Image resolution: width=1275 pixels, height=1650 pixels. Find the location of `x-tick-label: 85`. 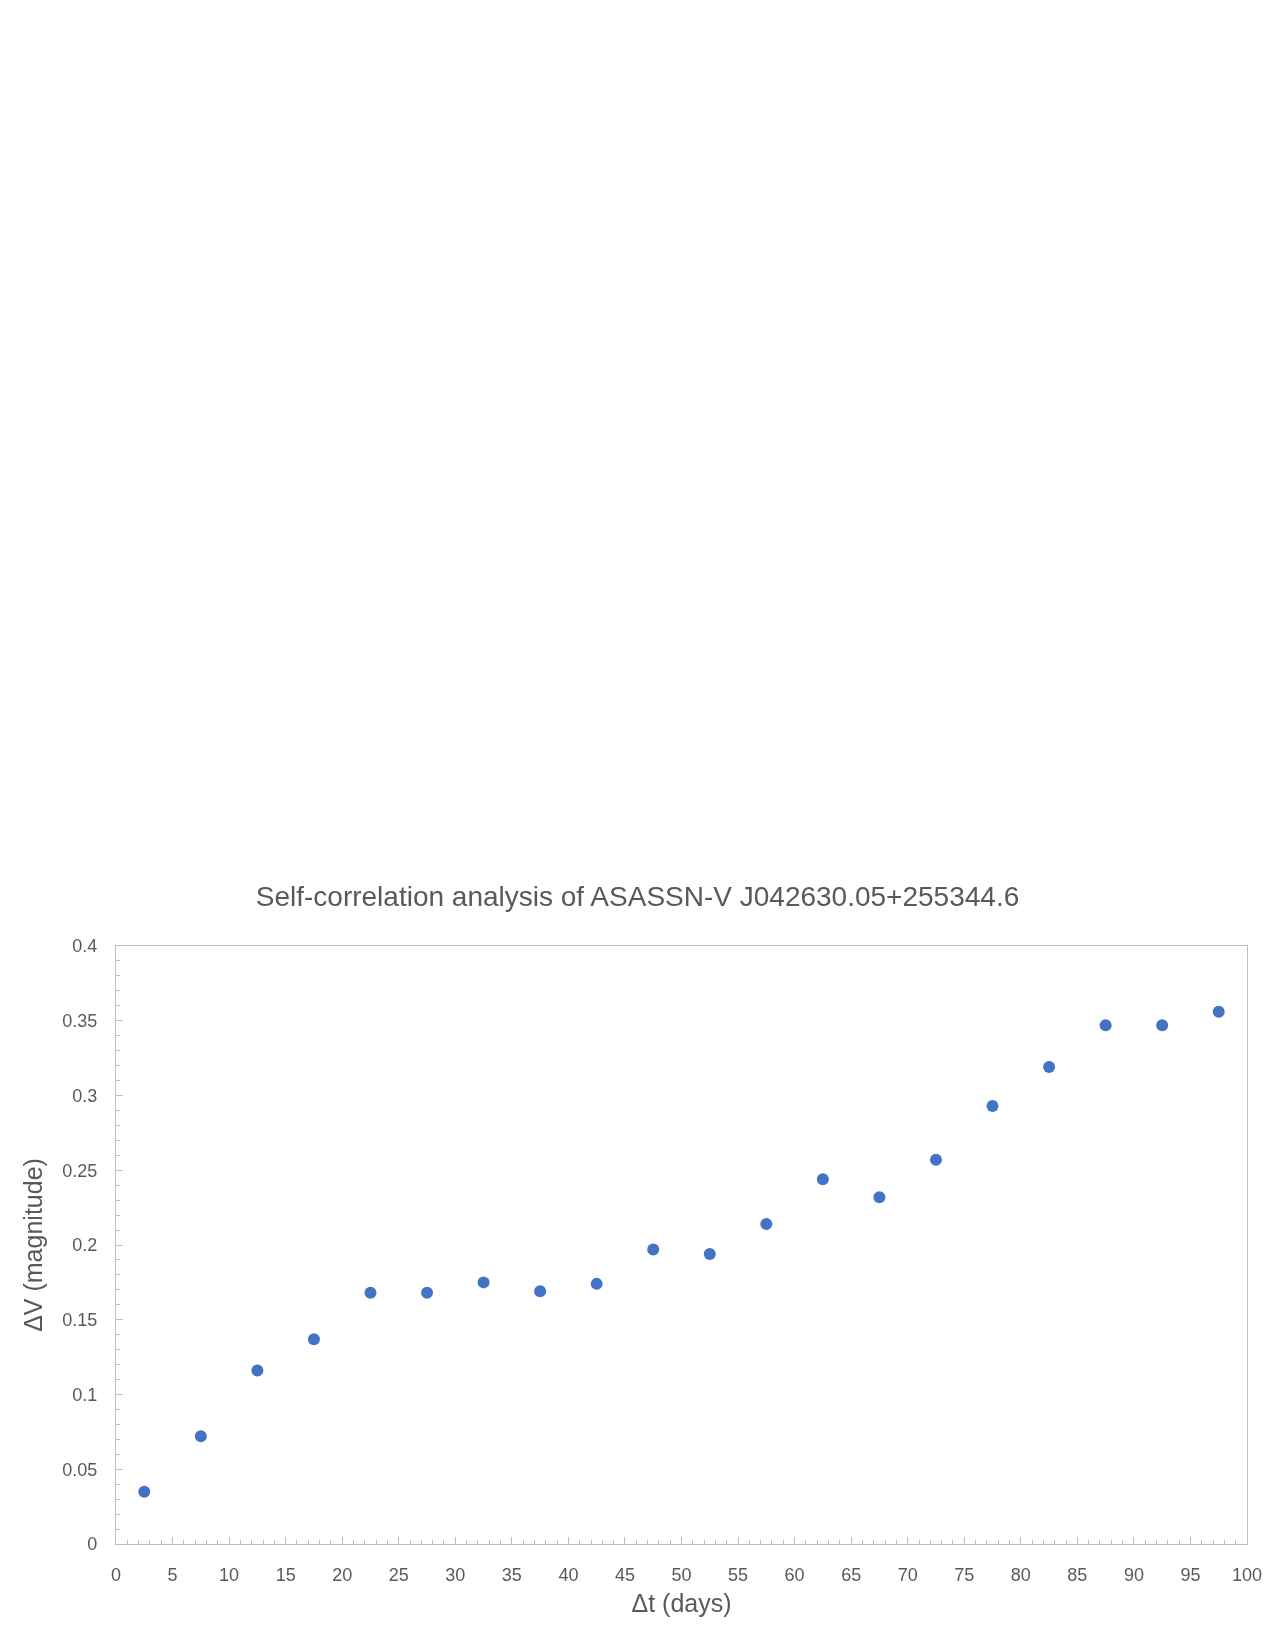

x-tick-label: 85 is located at coordinates (1077, 1574).